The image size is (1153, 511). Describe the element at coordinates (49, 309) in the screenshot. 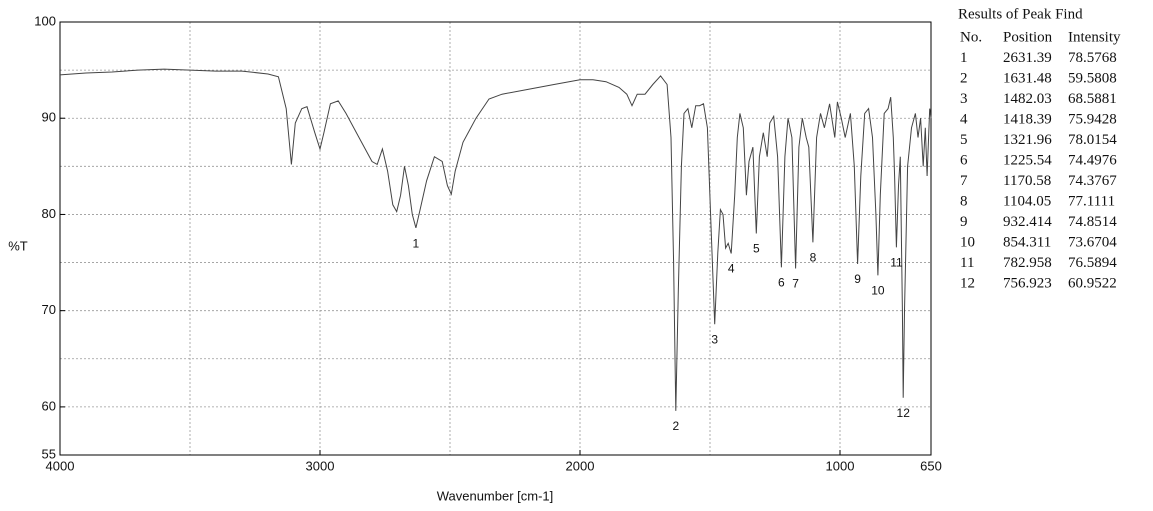

I see `y-tick-label: 70` at that location.